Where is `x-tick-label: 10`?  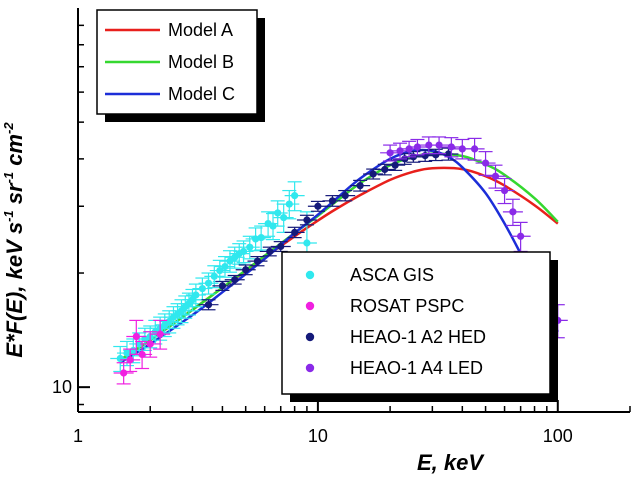 x-tick-label: 10 is located at coordinates (318, 436).